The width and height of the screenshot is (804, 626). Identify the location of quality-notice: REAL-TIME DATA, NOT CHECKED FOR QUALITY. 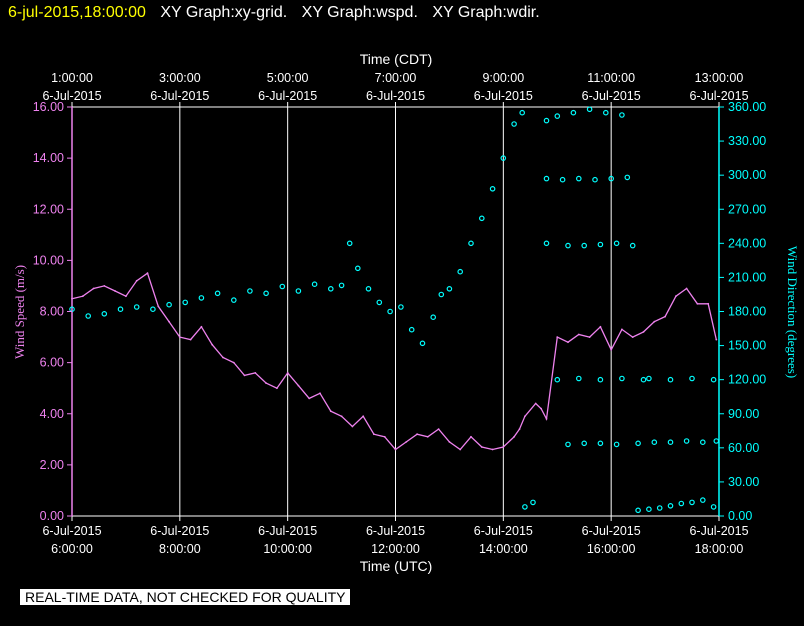
(185, 597).